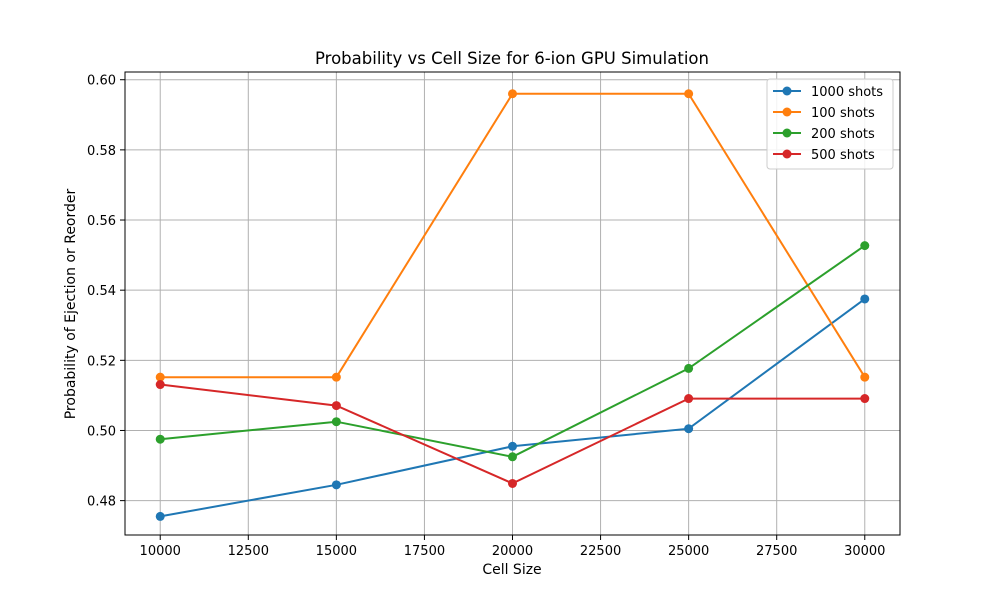 The width and height of the screenshot is (1000, 600). What do you see at coordinates (864, 551) in the screenshot?
I see `x-tick-label: 30000` at bounding box center [864, 551].